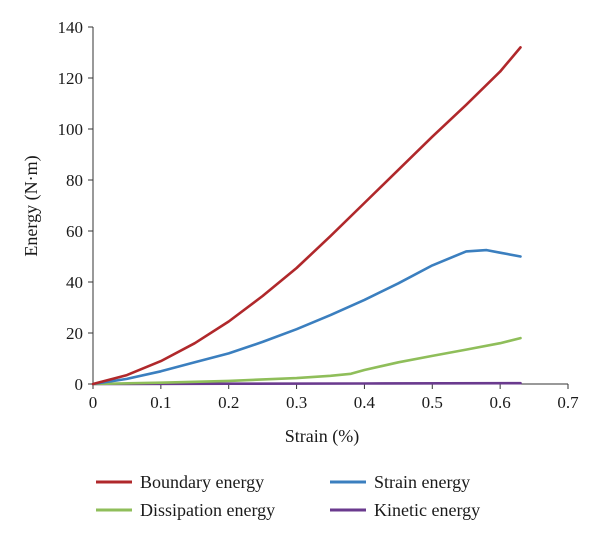  What do you see at coordinates (202, 482) in the screenshot?
I see `legend-label: Boundary energy` at bounding box center [202, 482].